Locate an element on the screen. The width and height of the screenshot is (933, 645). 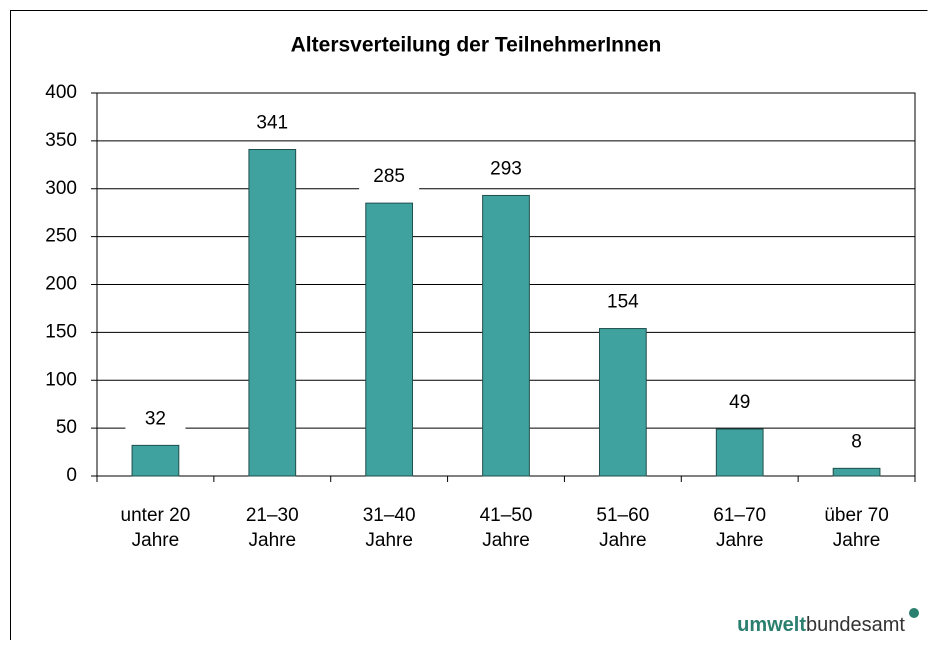
y-tick-label: 400 is located at coordinates (61, 92).